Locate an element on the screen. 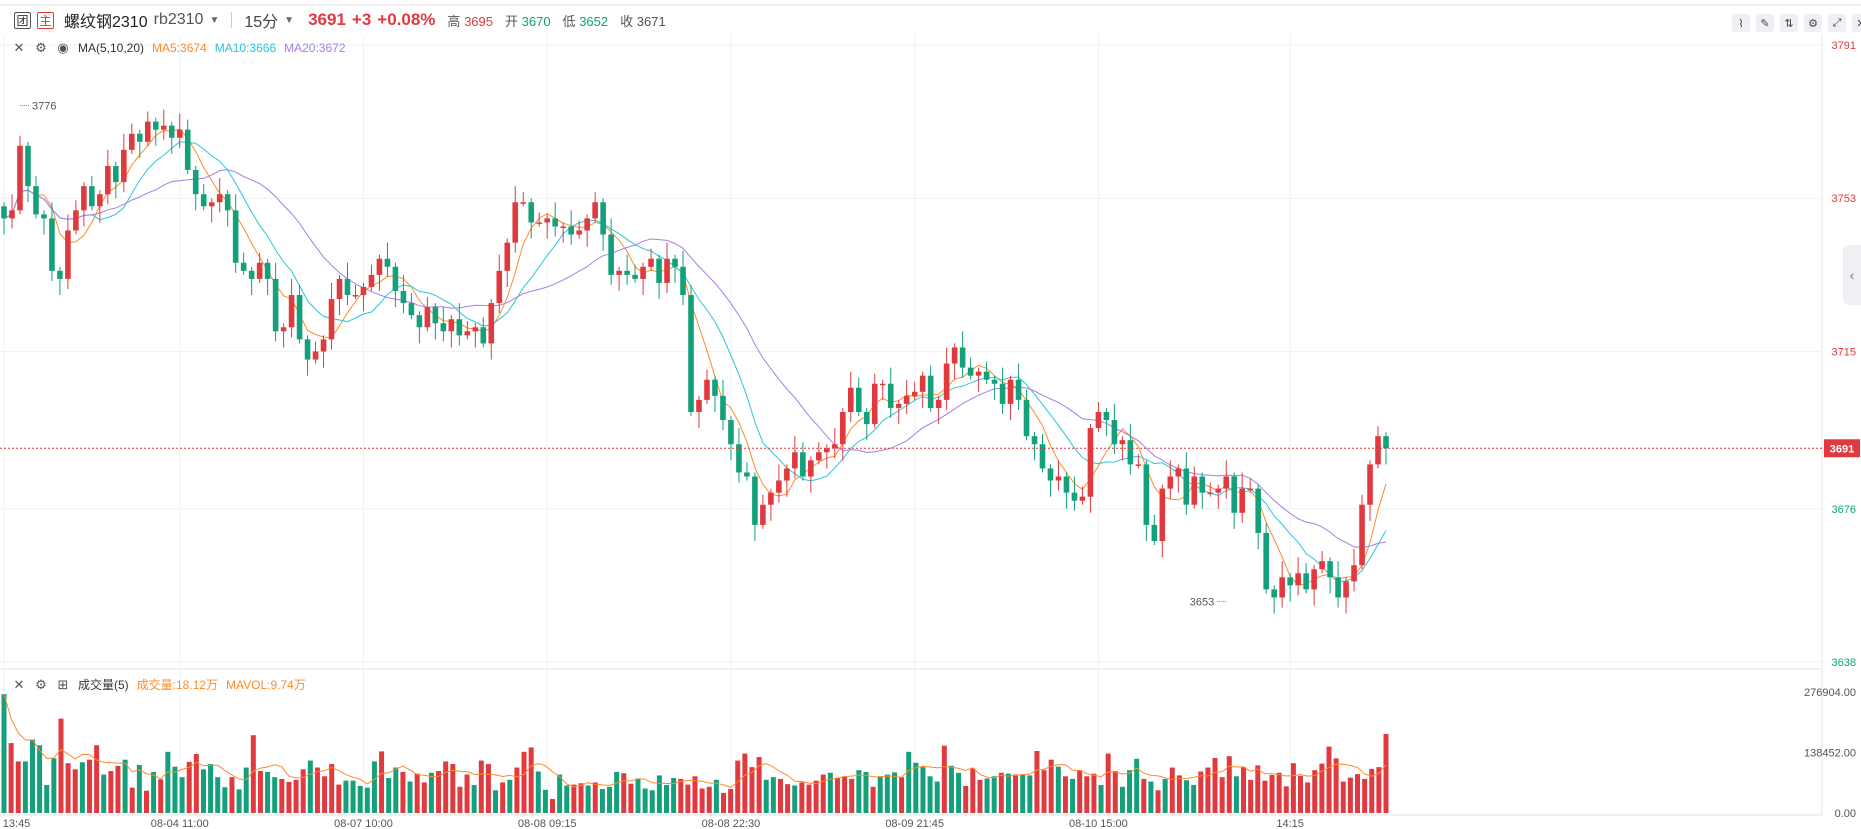  eye-icon: ◉ is located at coordinates (63, 47).